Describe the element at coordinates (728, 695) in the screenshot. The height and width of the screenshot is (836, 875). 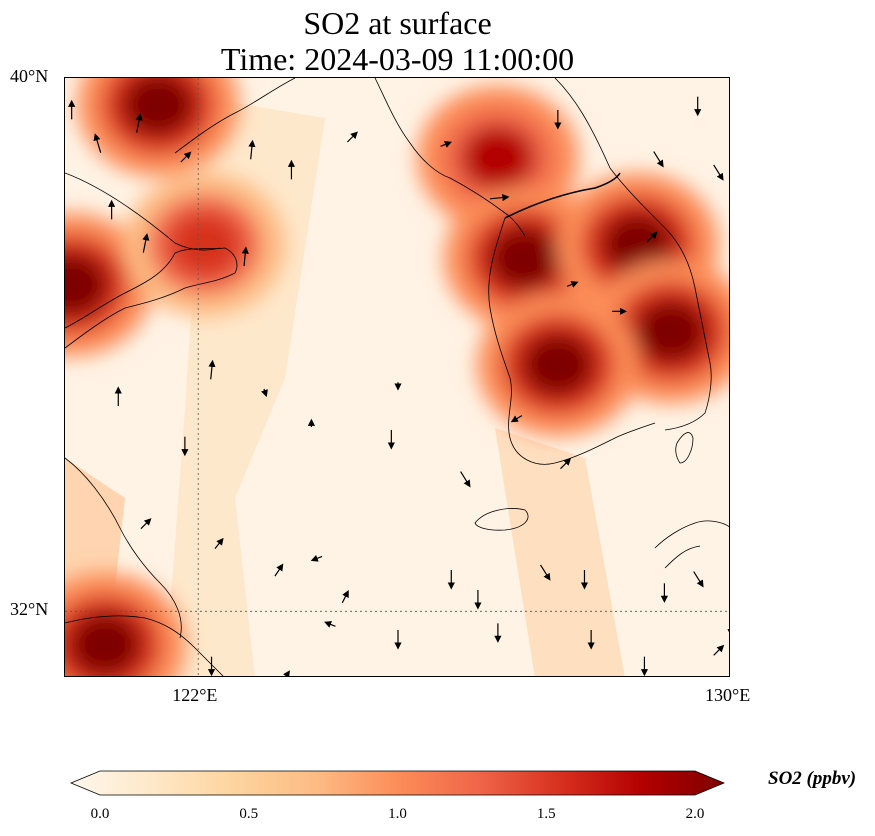
I see `longitude-label: 130°E` at that location.